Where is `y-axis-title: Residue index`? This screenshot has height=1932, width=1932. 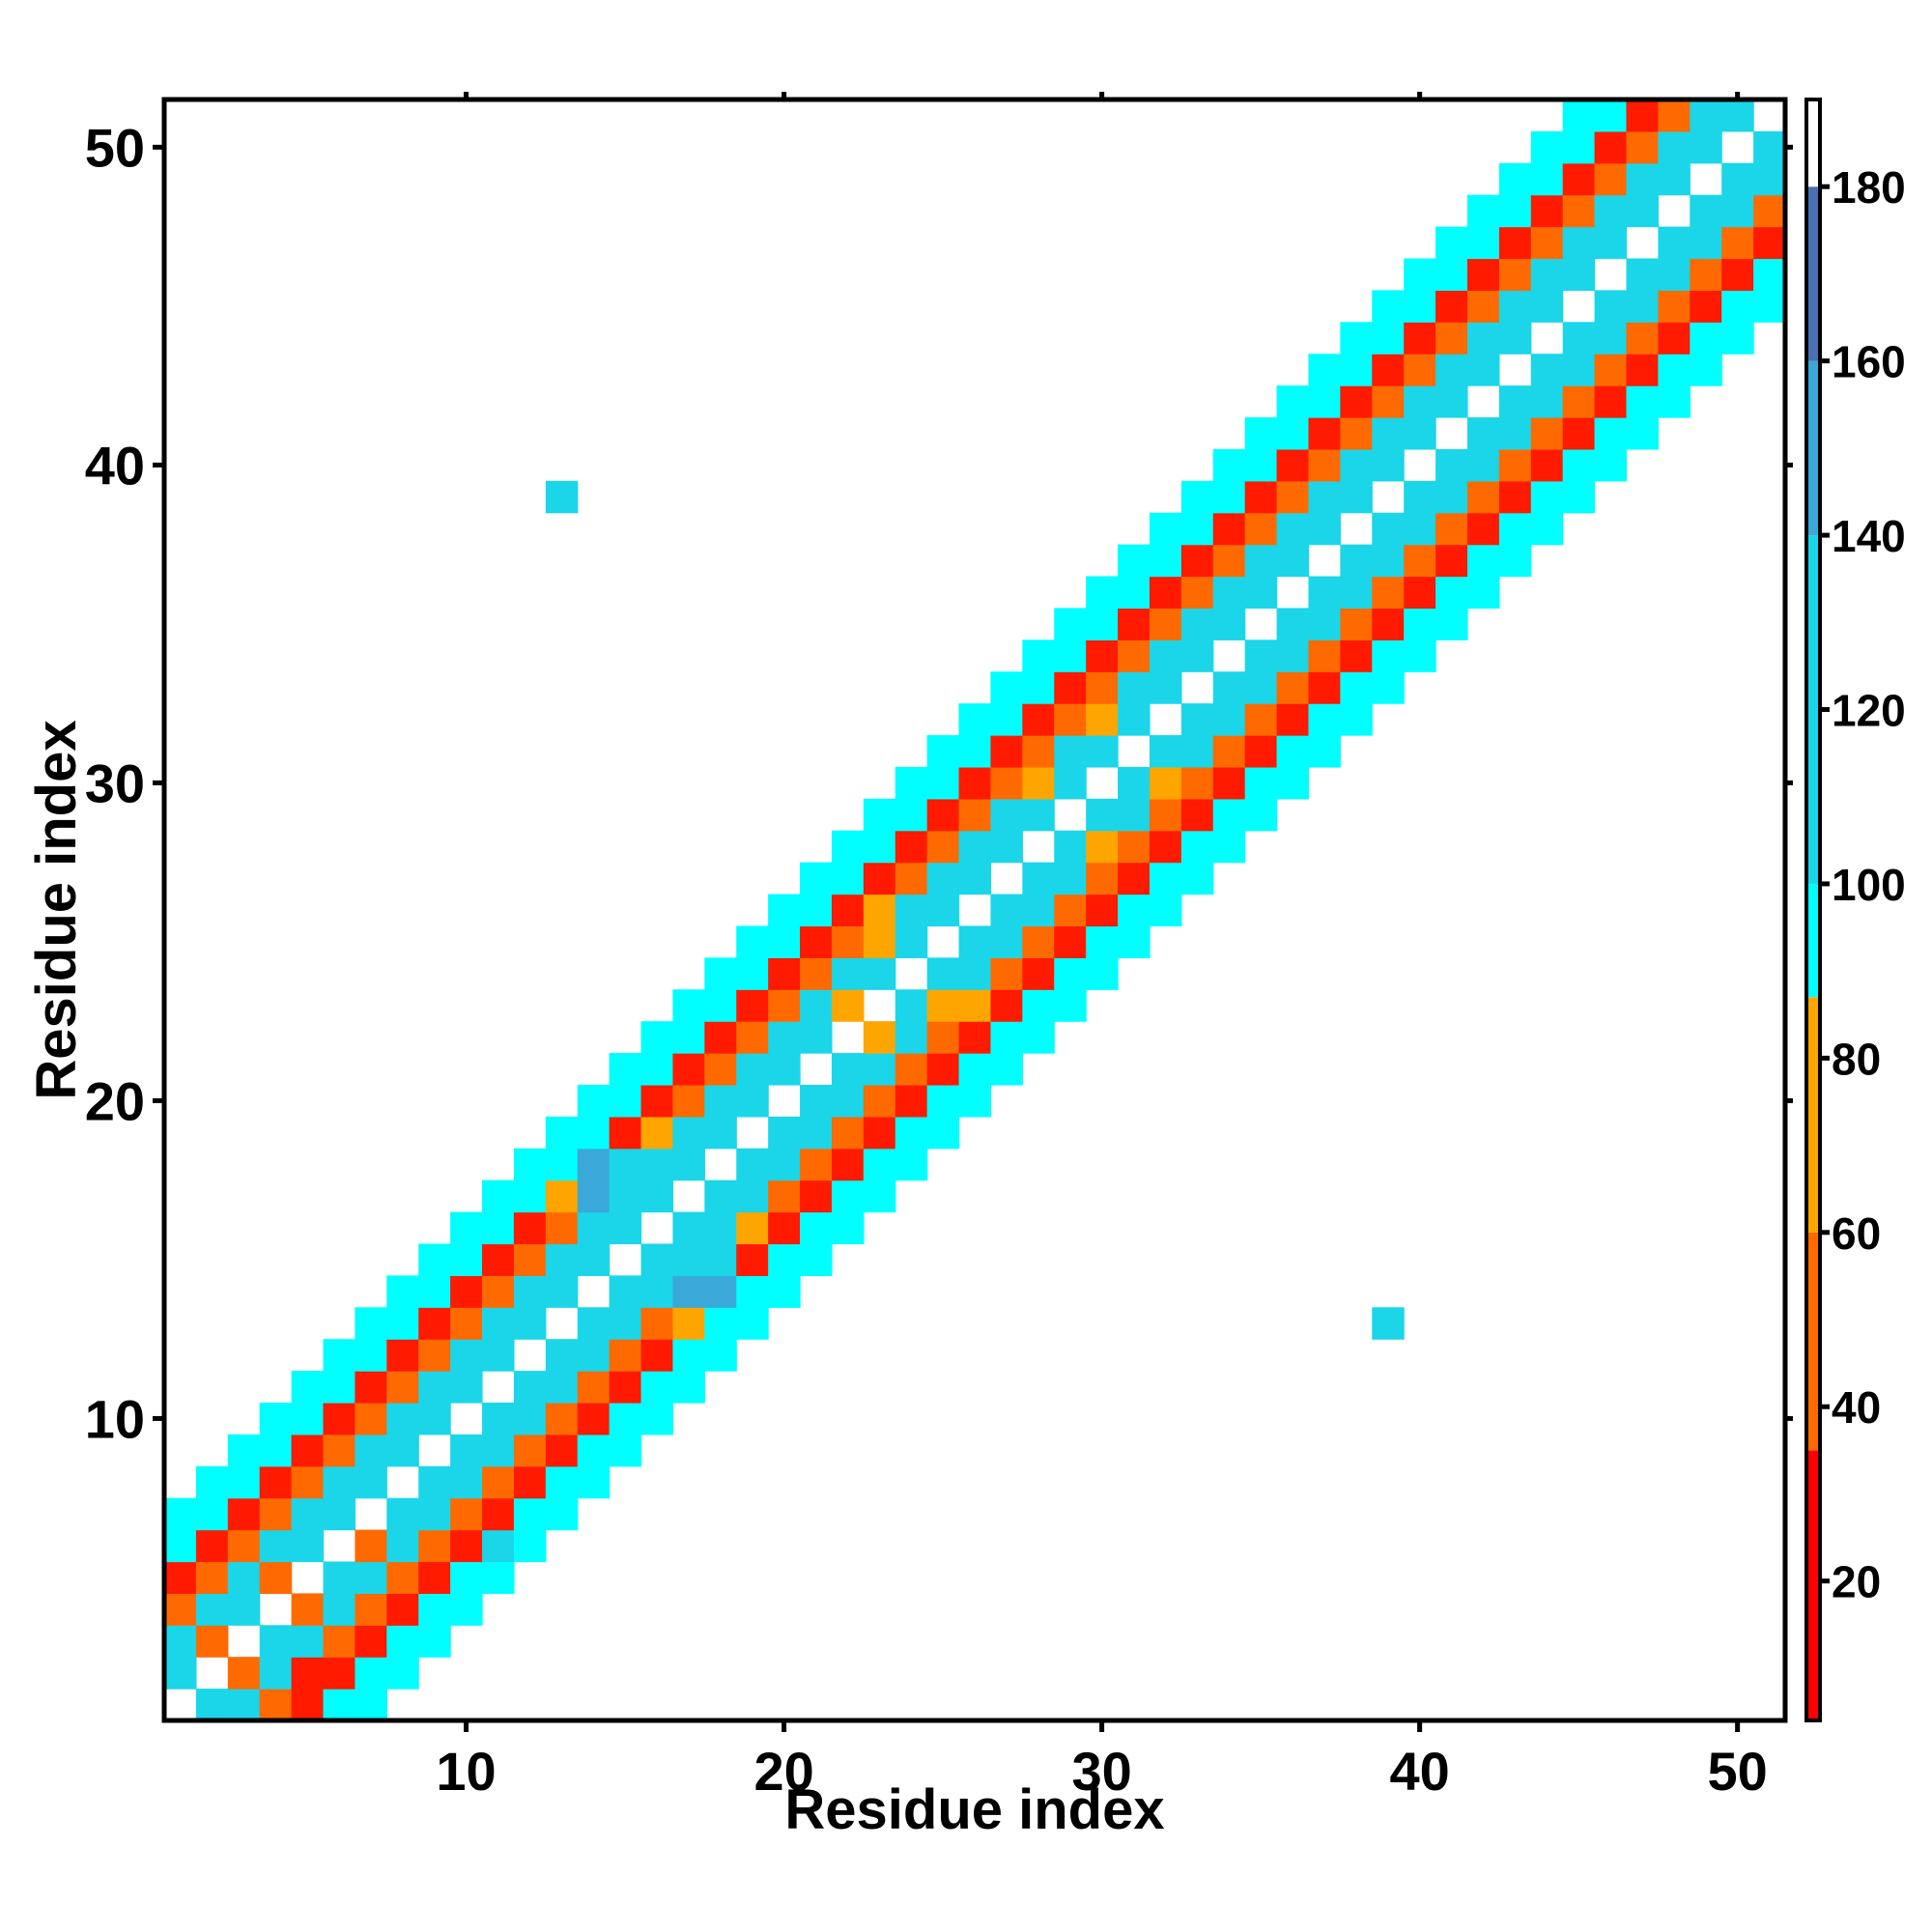 y-axis-title: Residue index is located at coordinates (56, 909).